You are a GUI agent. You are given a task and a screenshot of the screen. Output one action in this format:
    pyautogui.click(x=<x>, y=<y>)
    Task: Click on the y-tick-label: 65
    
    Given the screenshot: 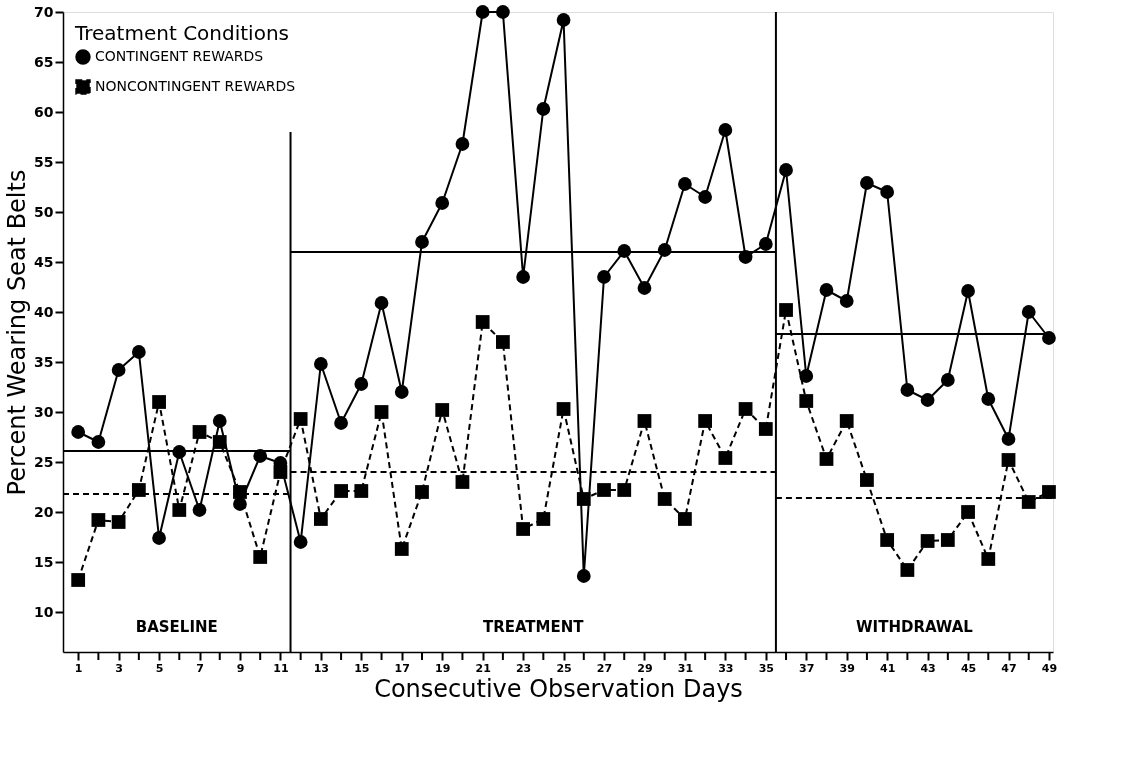 What is the action you would take?
    pyautogui.click(x=44, y=61)
    